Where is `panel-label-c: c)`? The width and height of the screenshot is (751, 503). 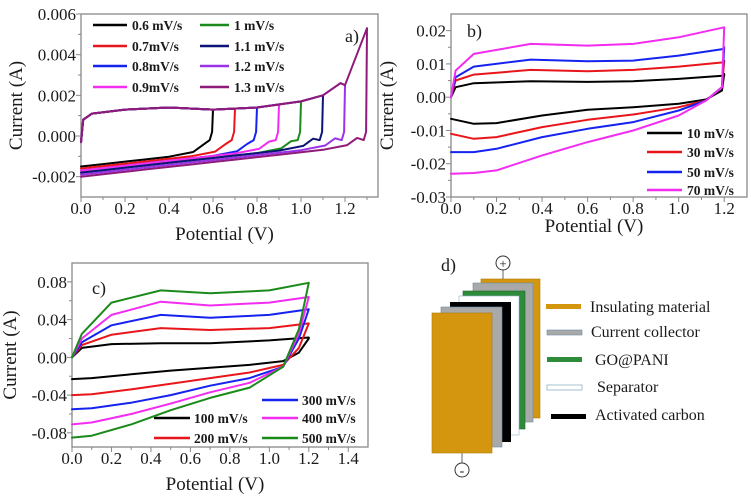 panel-label-c: c) is located at coordinates (99, 288).